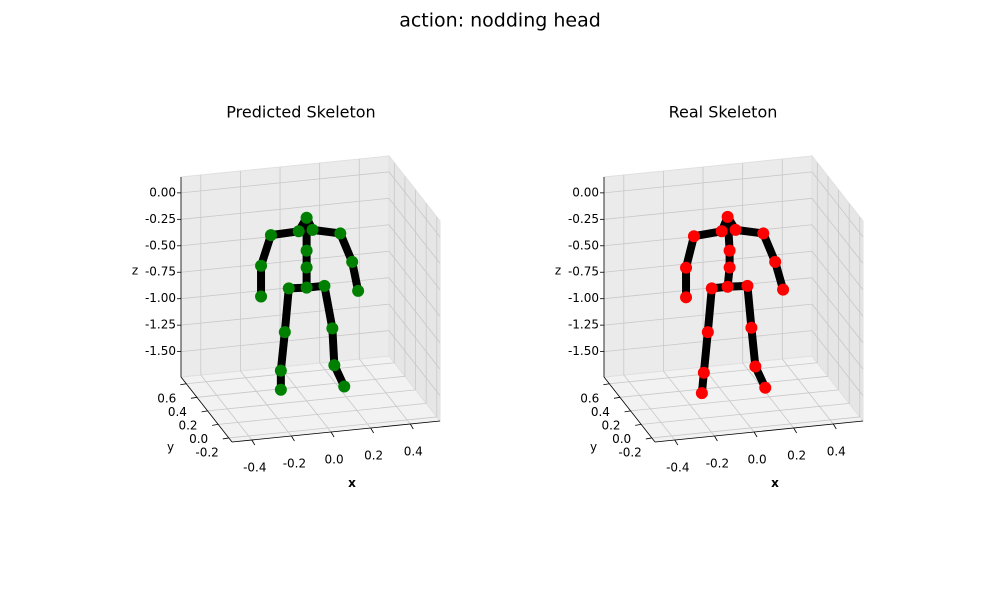 This screenshot has height=600, width=1000. What do you see at coordinates (500, 21) in the screenshot?
I see `figure-title: action: nodding head` at bounding box center [500, 21].